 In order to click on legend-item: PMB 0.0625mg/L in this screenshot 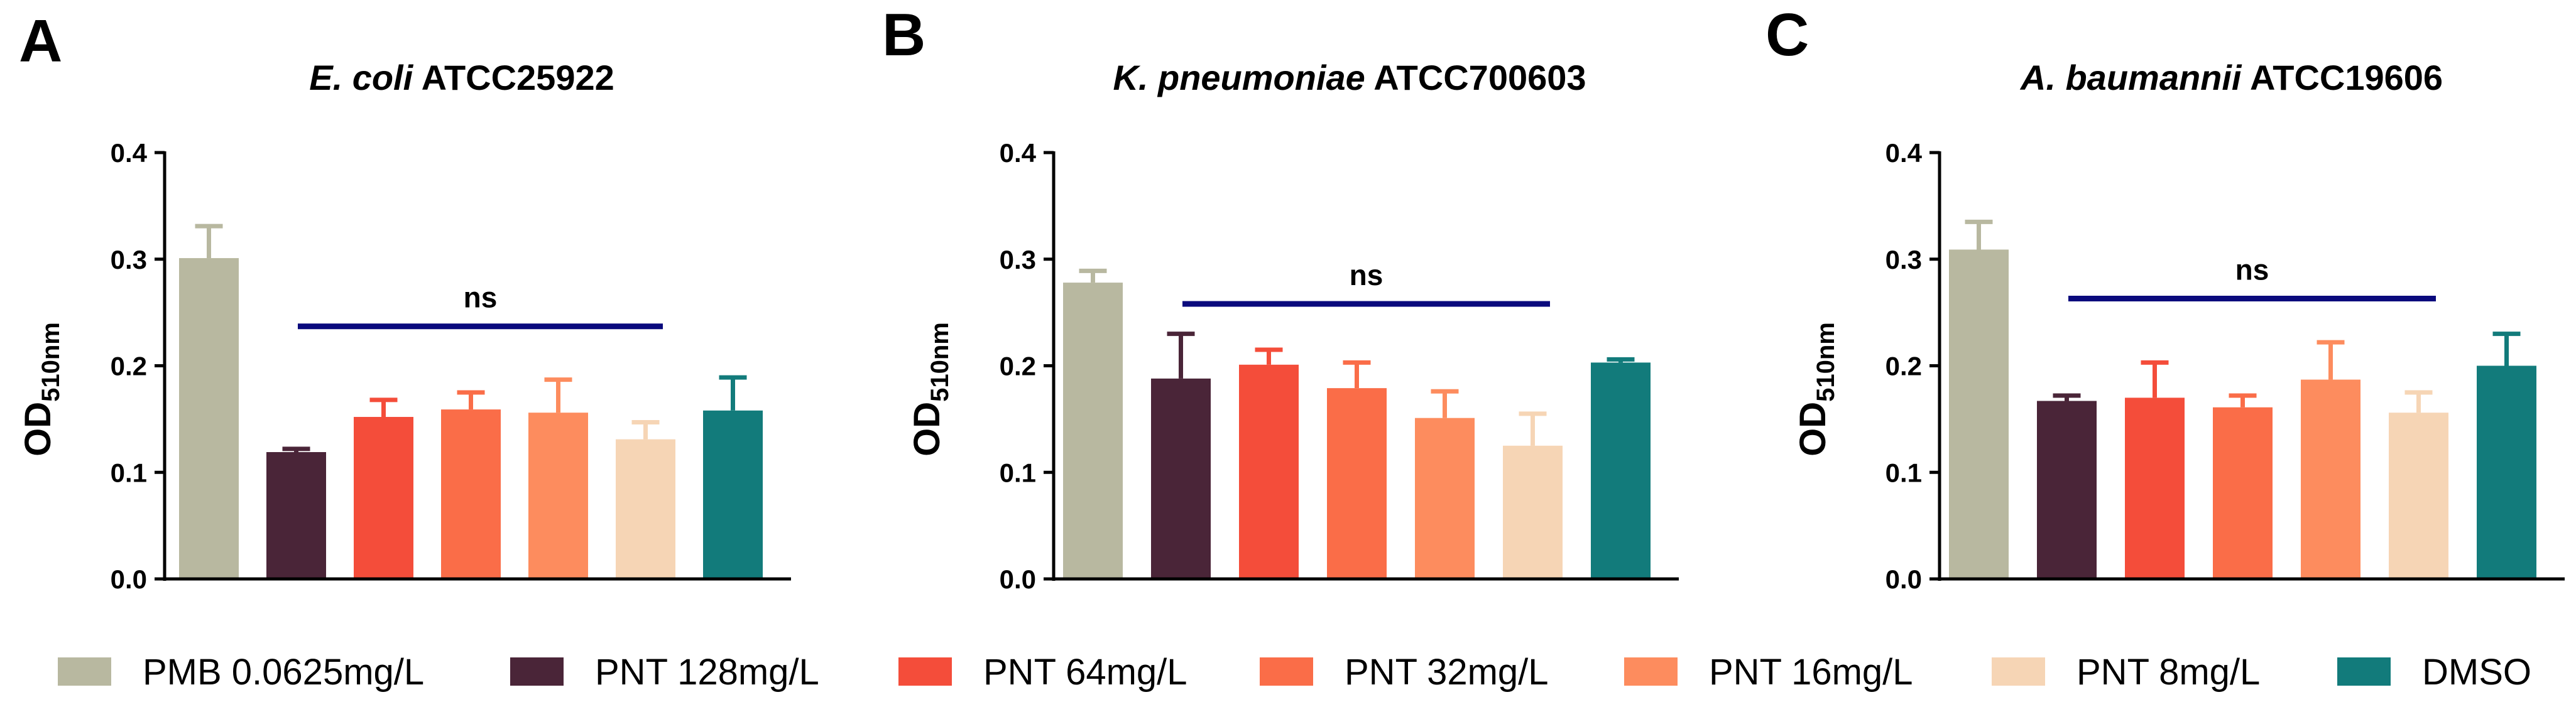, I will do `click(241, 672)`.